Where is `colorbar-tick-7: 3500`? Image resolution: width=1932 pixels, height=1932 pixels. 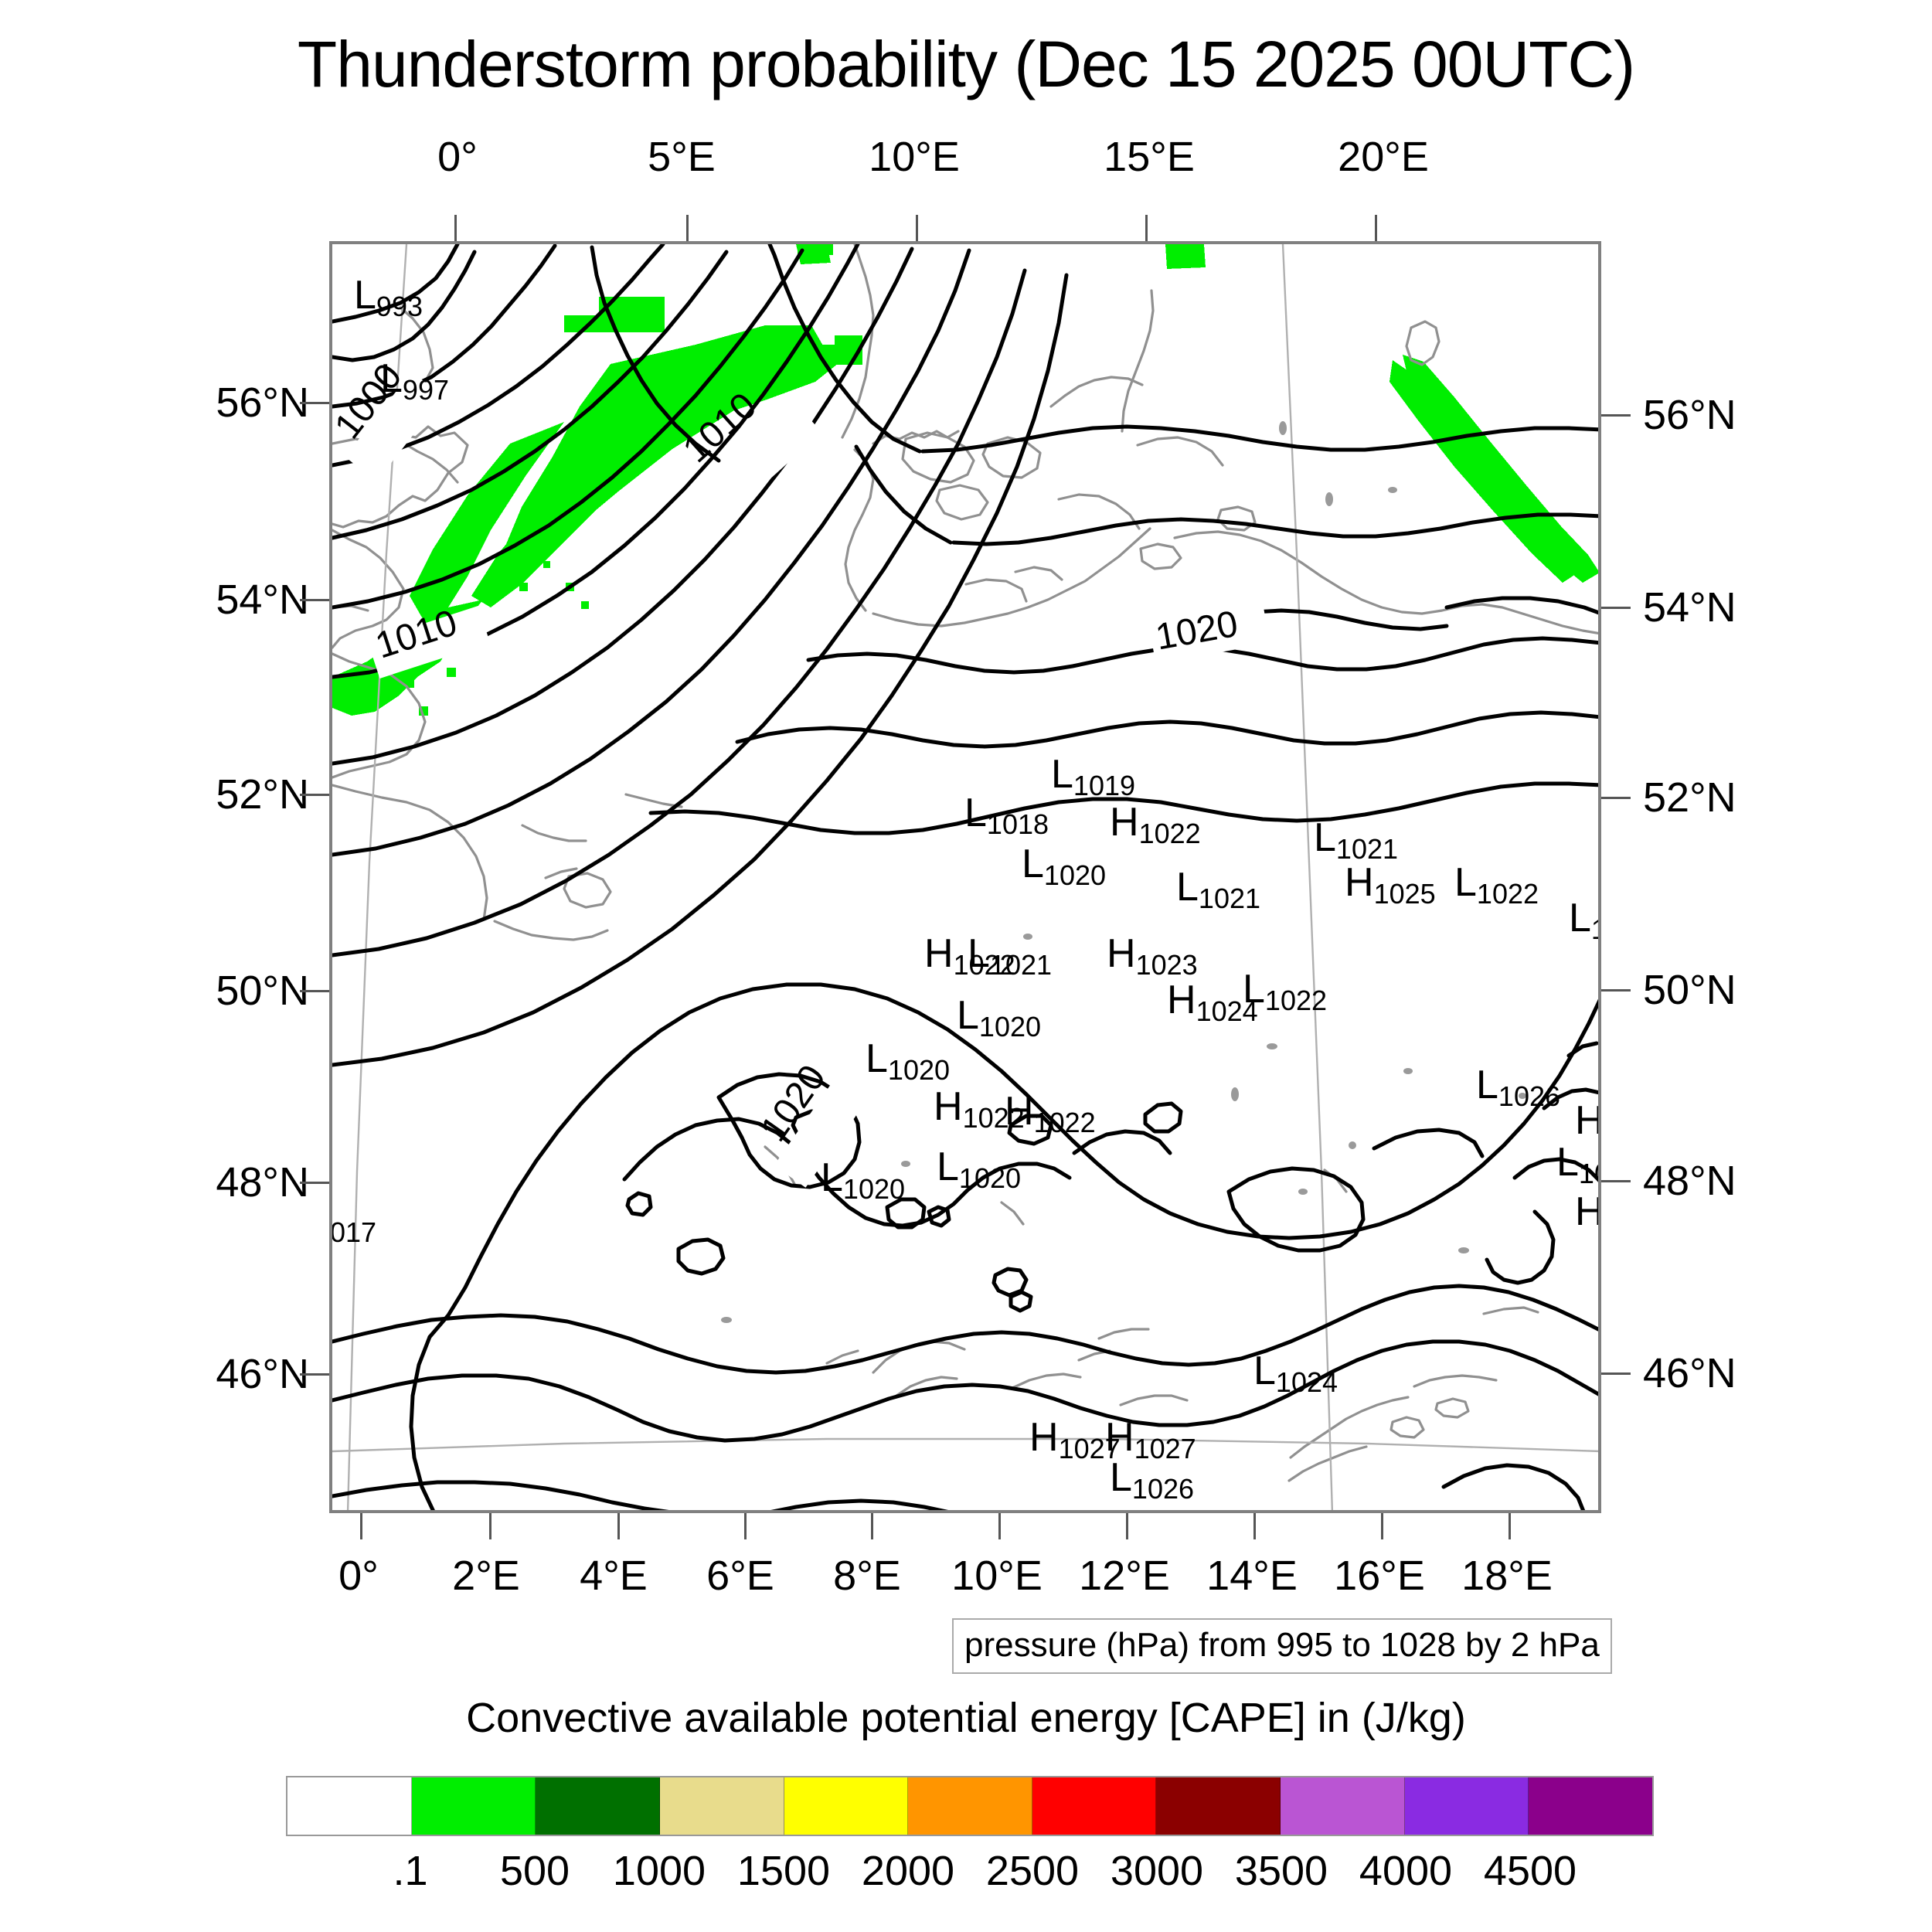
colorbar-tick-7: 3500 is located at coordinates (1281, 1871).